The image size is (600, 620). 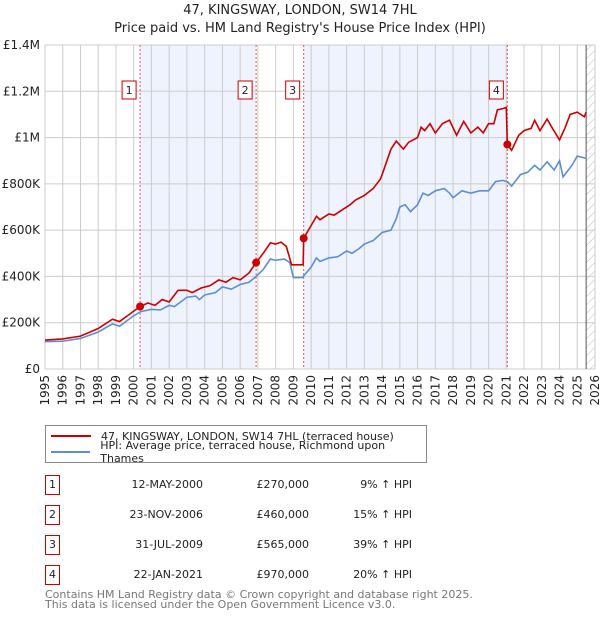 I want to click on x-tick-label: 2015, so click(x=400, y=390).